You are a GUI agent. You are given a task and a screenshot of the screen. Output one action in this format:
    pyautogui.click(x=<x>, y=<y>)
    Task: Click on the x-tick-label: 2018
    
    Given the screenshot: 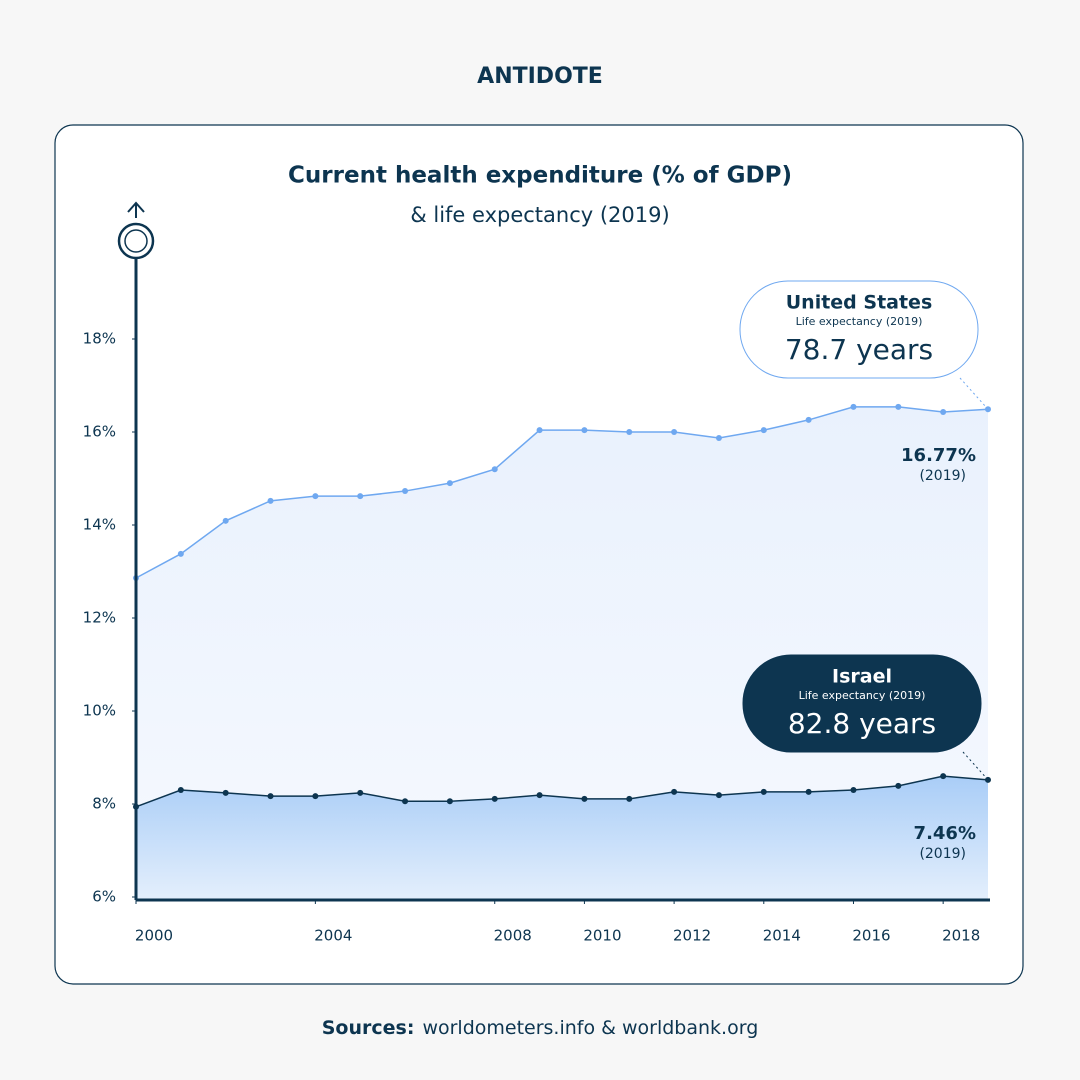 What is the action you would take?
    pyautogui.click(x=961, y=936)
    